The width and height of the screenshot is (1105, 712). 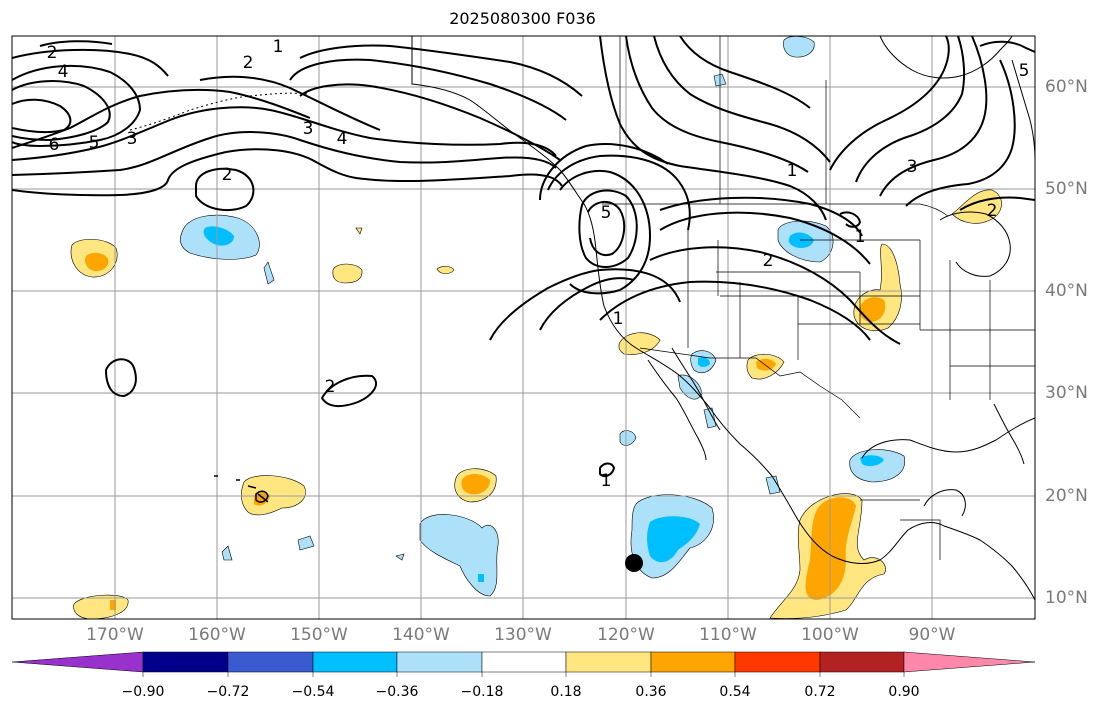 What do you see at coordinates (313, 692) in the screenshot?
I see `colorbar-tick-label: −0.54` at bounding box center [313, 692].